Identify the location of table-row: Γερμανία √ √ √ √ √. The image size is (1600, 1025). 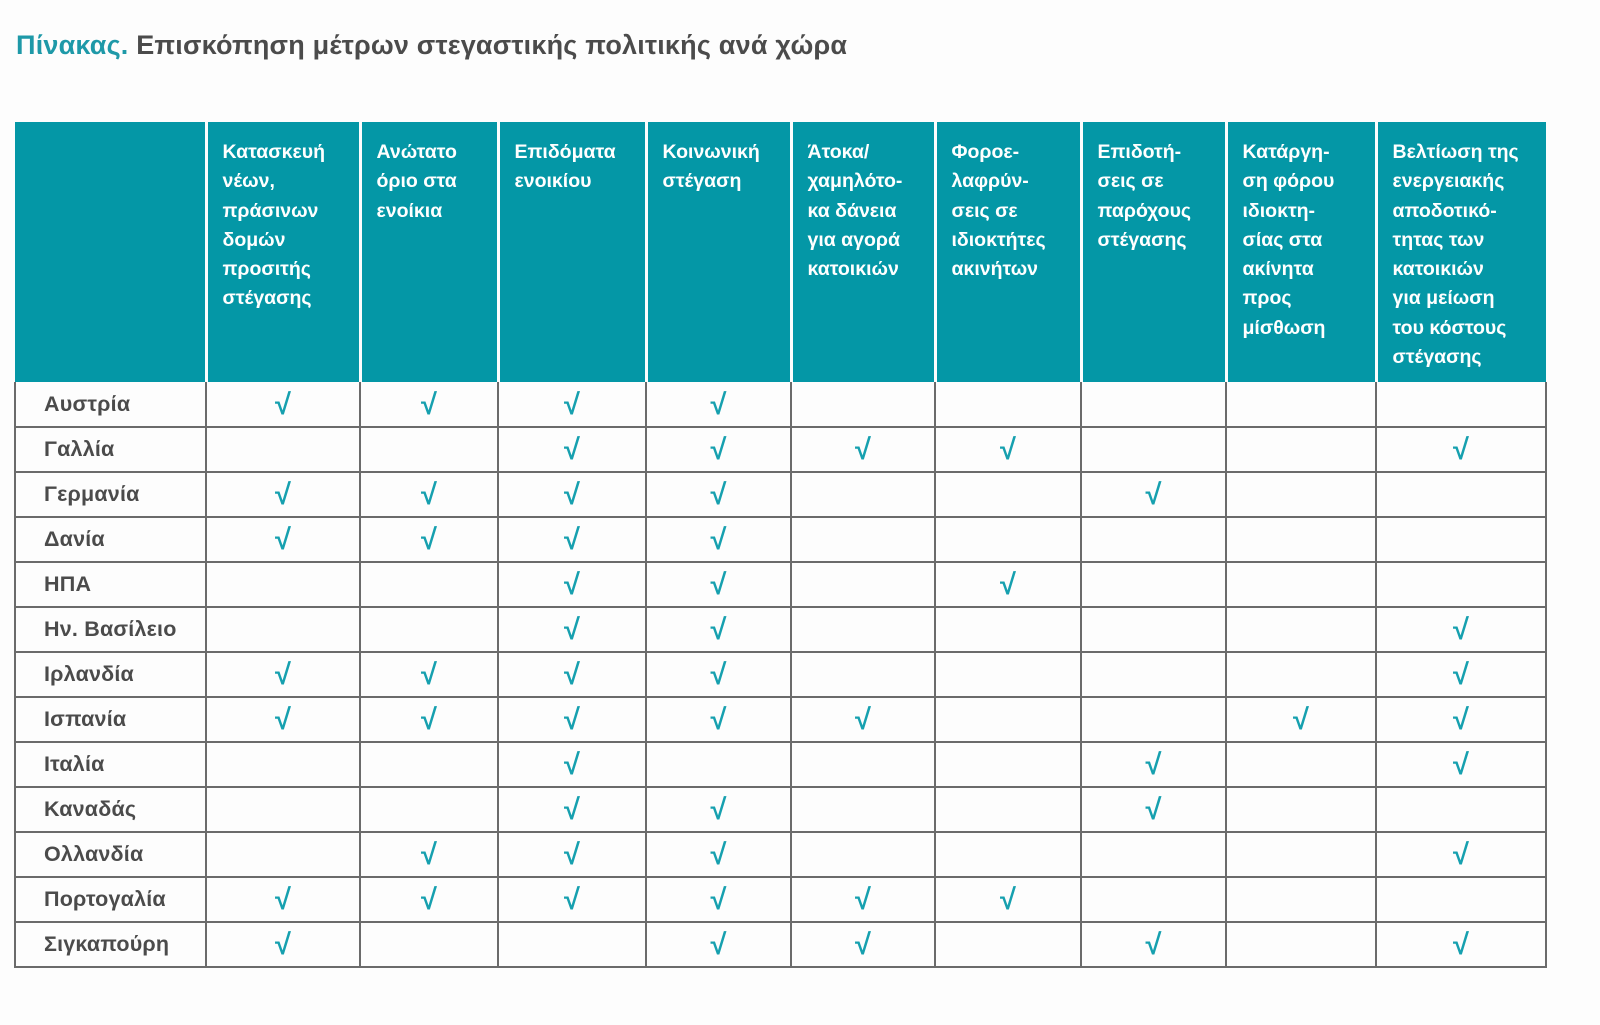
(780, 494).